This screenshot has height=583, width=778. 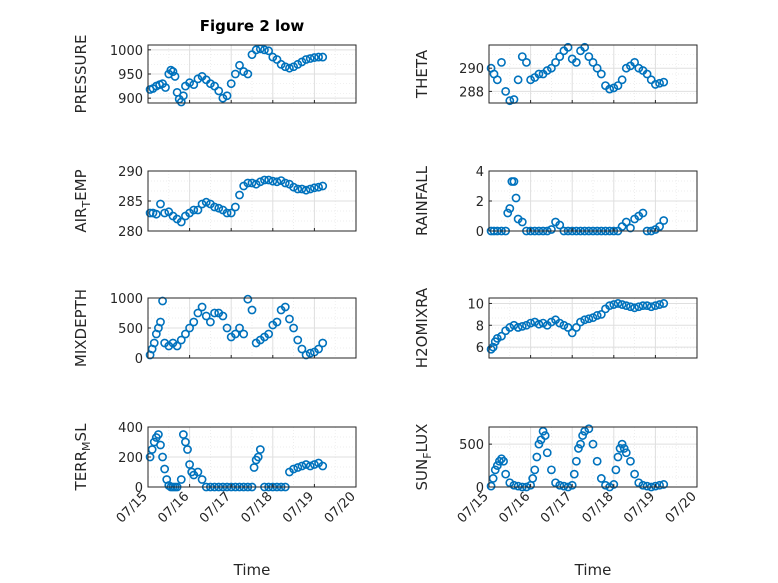 I want to click on y-axis-label: H2OMIXRA, so click(x=422, y=327).